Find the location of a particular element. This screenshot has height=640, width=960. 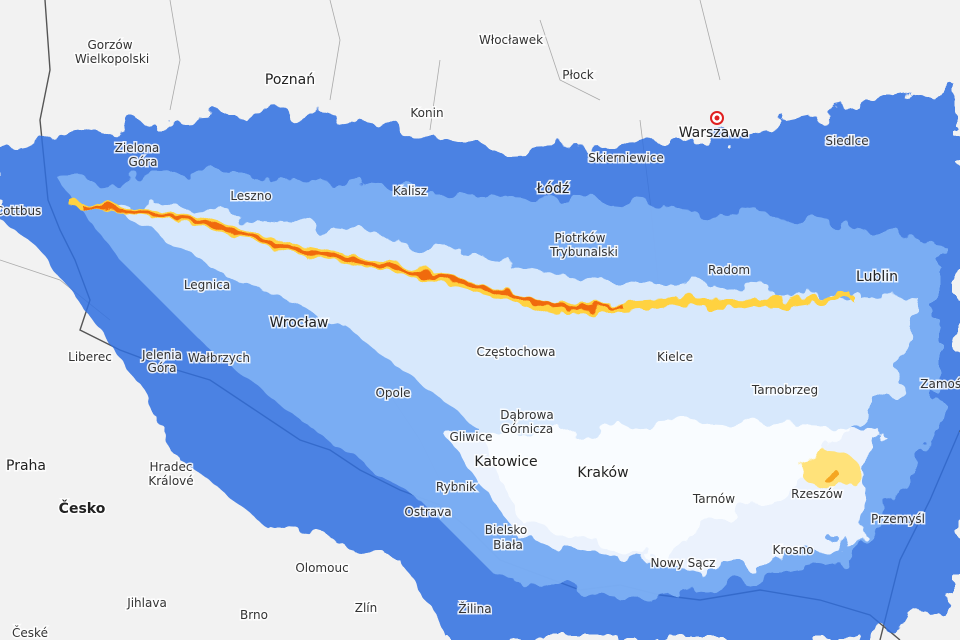

place-label: Wałbrzych is located at coordinates (219, 358).